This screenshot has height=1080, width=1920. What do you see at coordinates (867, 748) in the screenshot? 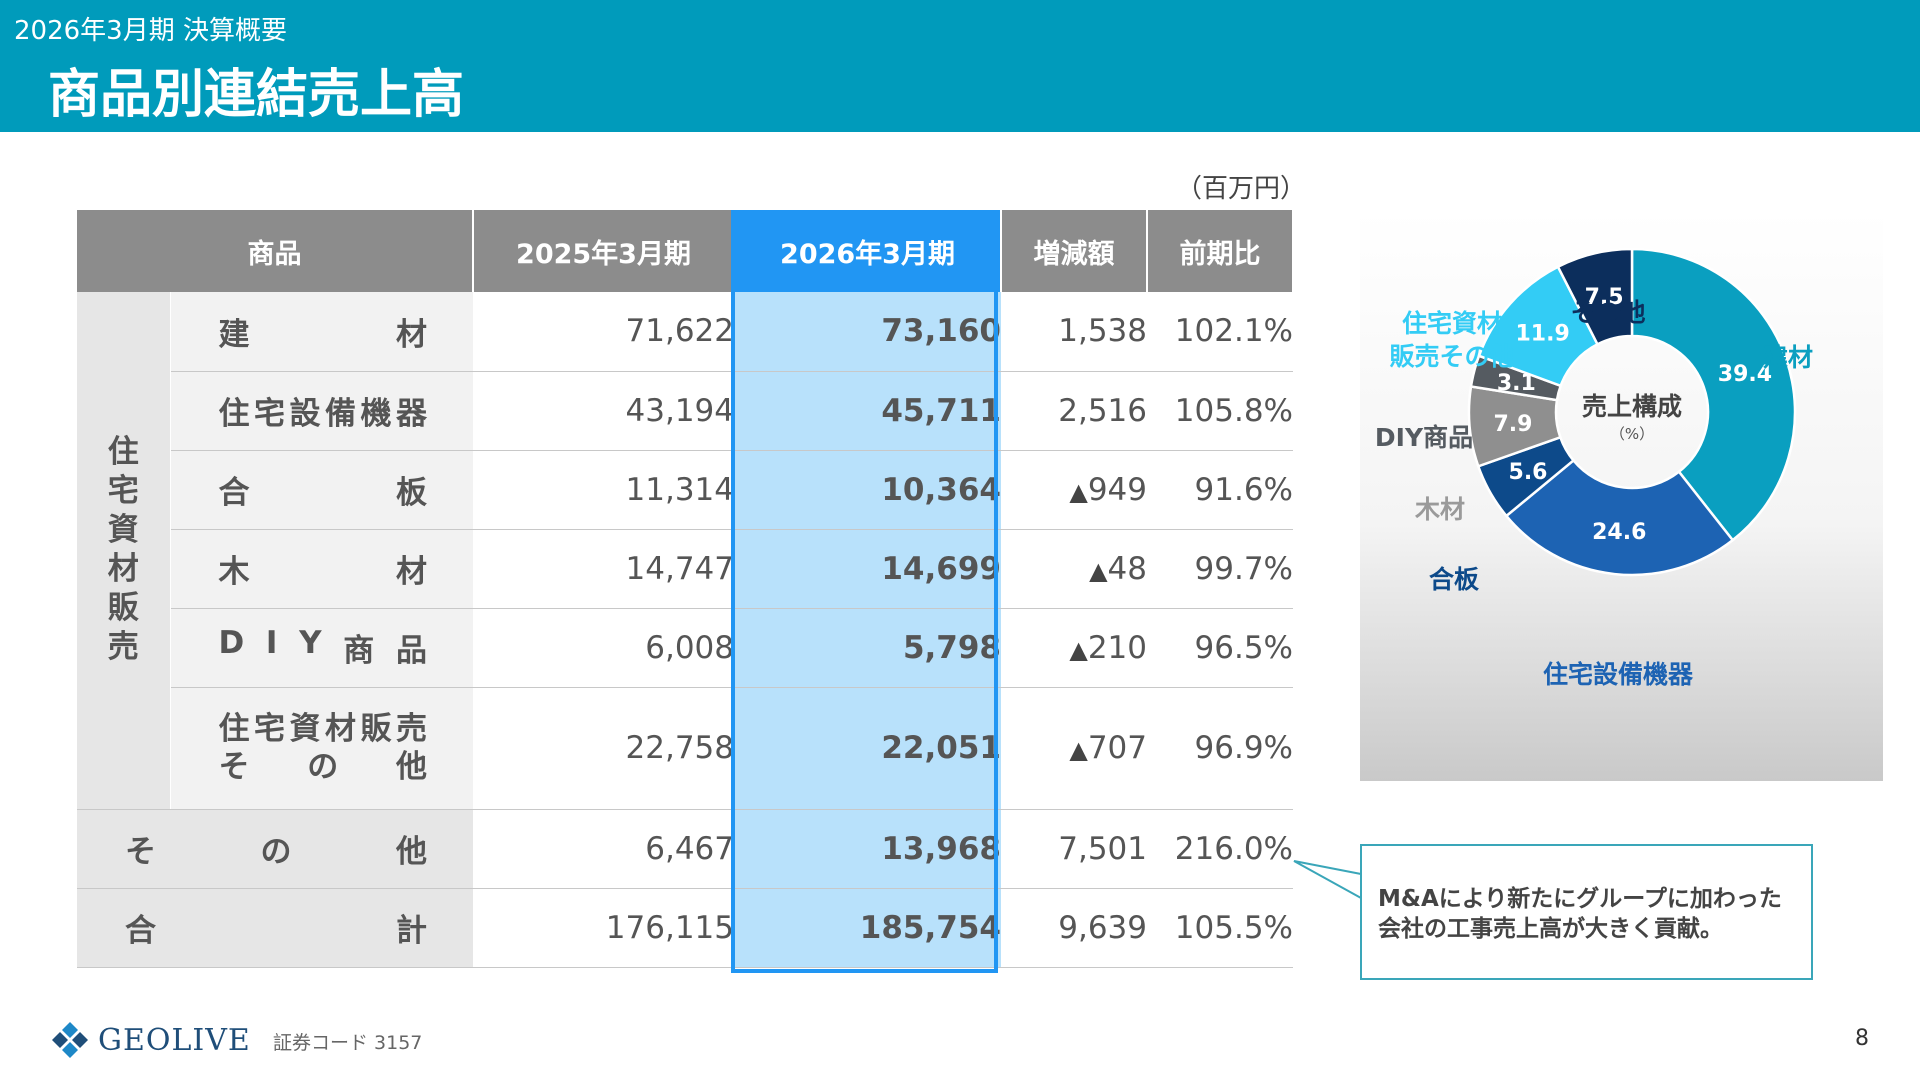
I see `cur-value: 22,051` at bounding box center [867, 748].